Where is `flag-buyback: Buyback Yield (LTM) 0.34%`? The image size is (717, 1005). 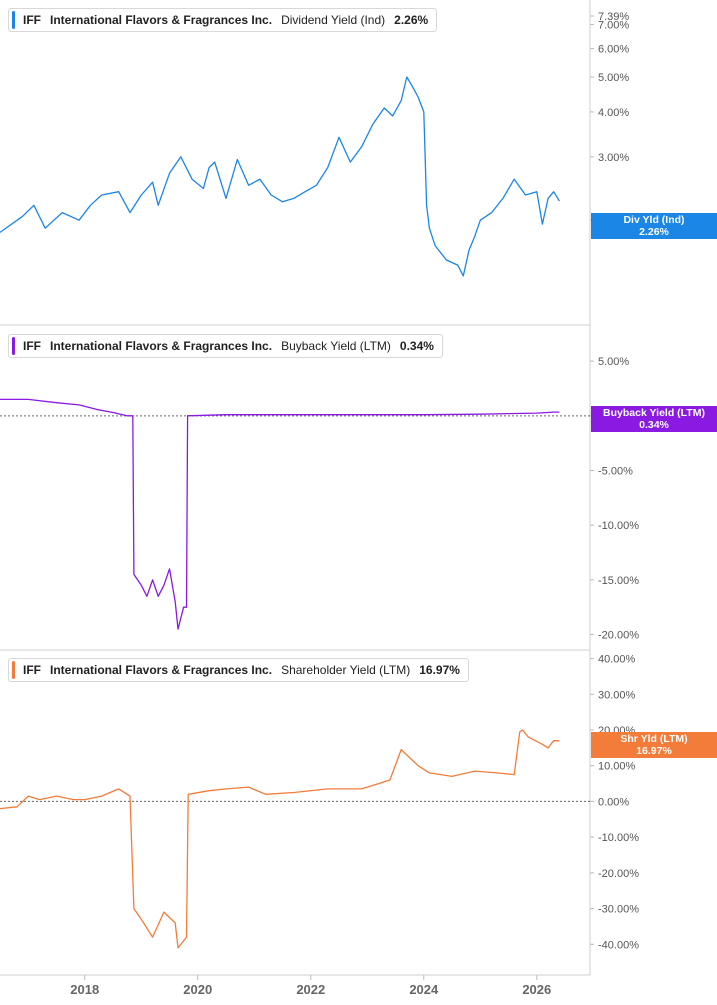
flag-buyback: Buyback Yield (LTM) 0.34% is located at coordinates (654, 419).